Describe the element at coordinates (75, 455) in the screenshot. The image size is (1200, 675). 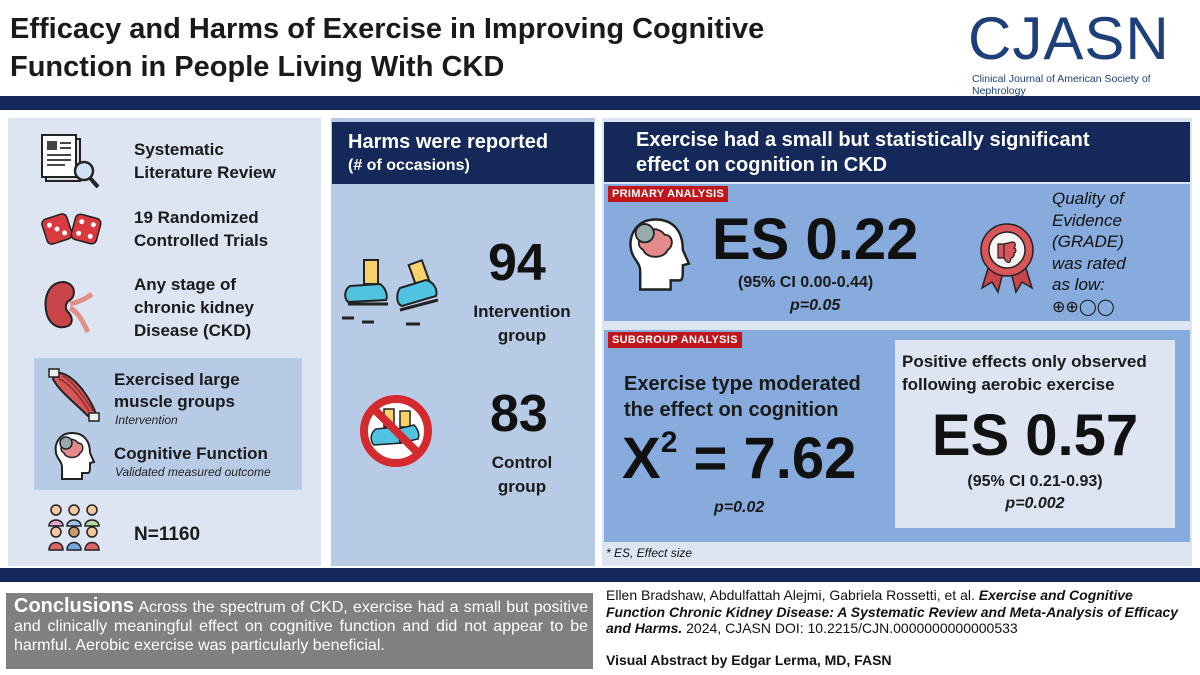
I see `brain-head-icon` at that location.